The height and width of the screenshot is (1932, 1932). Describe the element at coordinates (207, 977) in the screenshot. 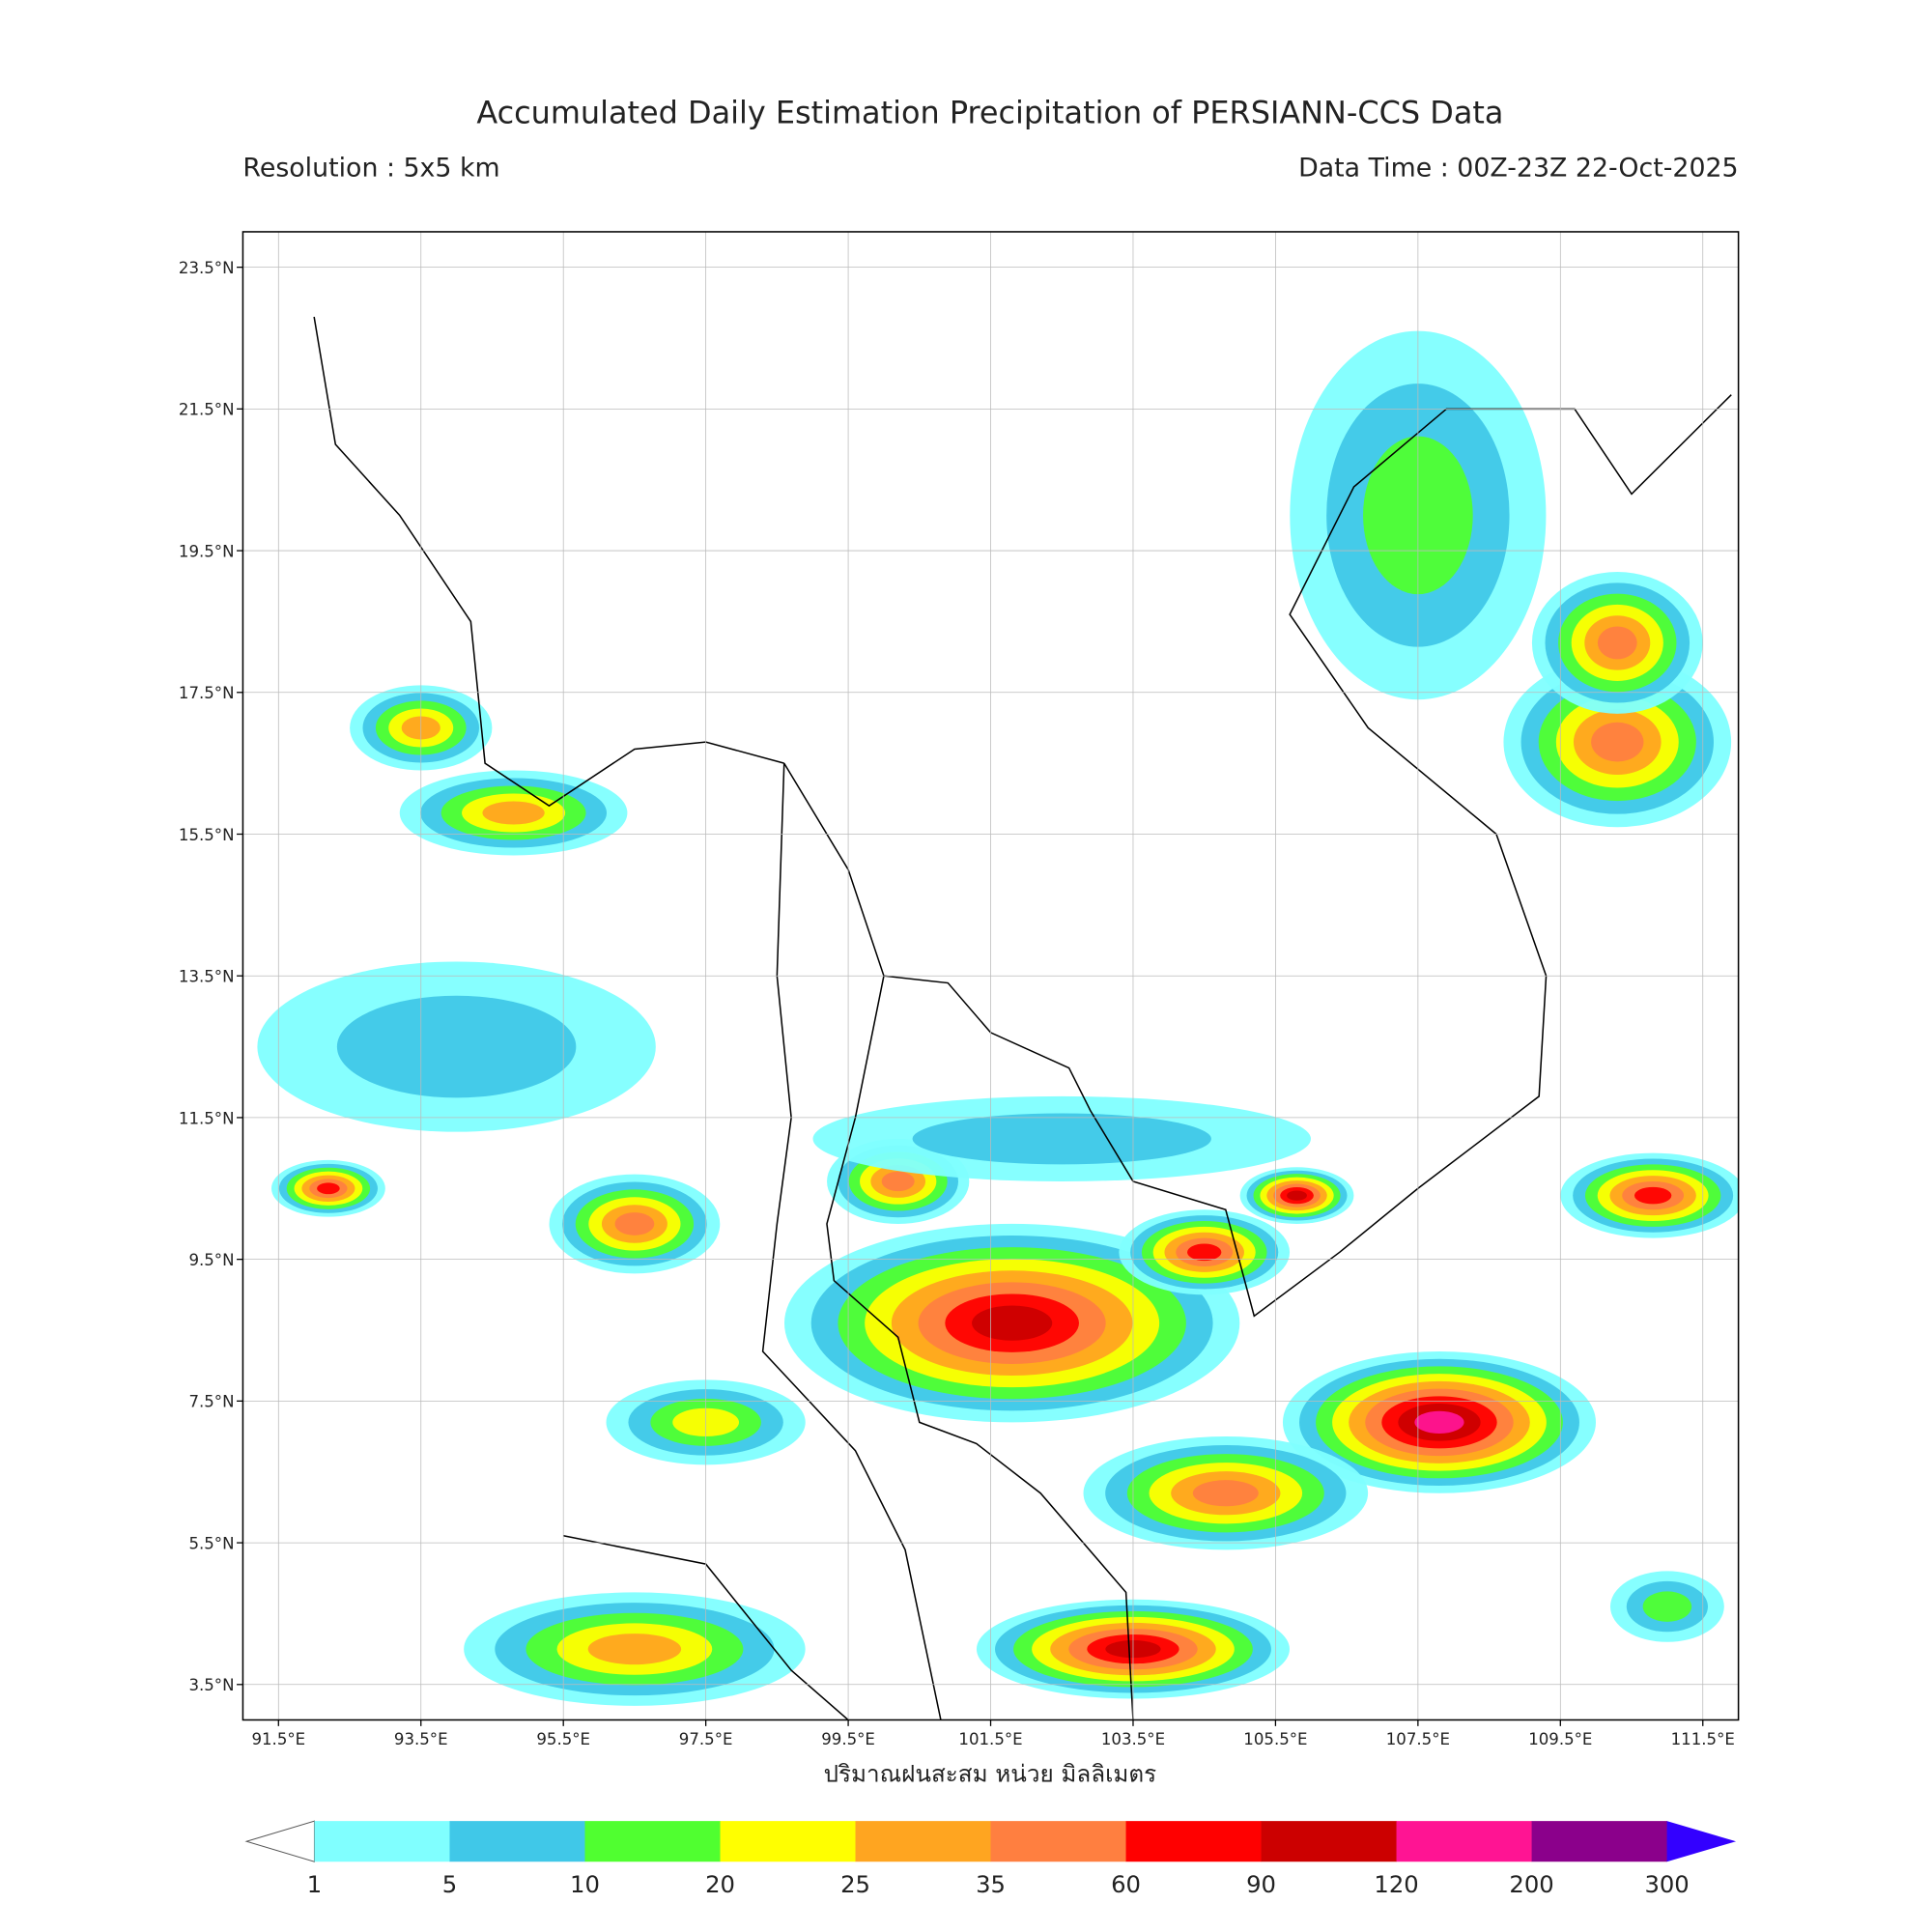

I see `y-tick-label: 13.5°N` at that location.